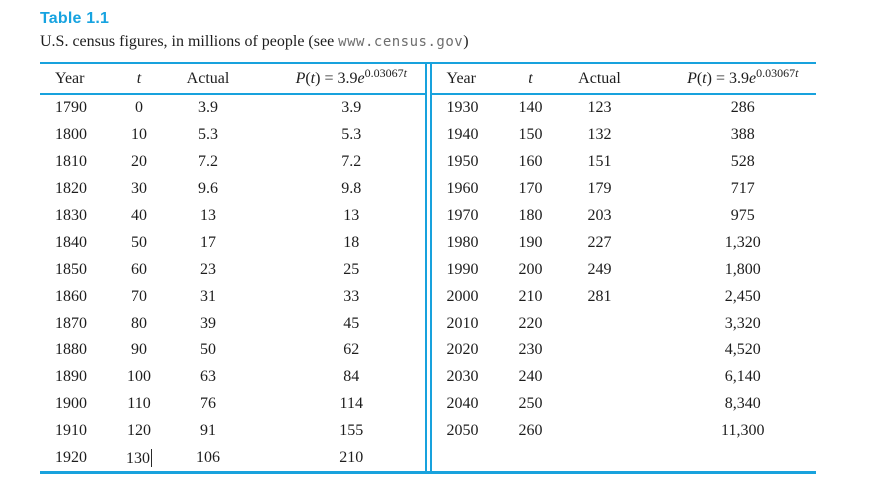 The height and width of the screenshot is (500, 878). What do you see at coordinates (599, 108) in the screenshot?
I see `actual-cell: 123` at bounding box center [599, 108].